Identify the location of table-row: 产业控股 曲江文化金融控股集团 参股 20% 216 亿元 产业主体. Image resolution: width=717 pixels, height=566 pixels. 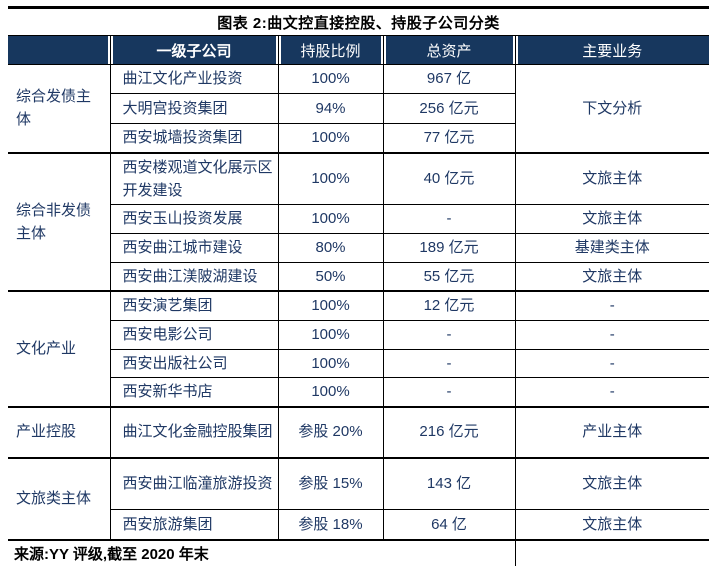
(358, 431).